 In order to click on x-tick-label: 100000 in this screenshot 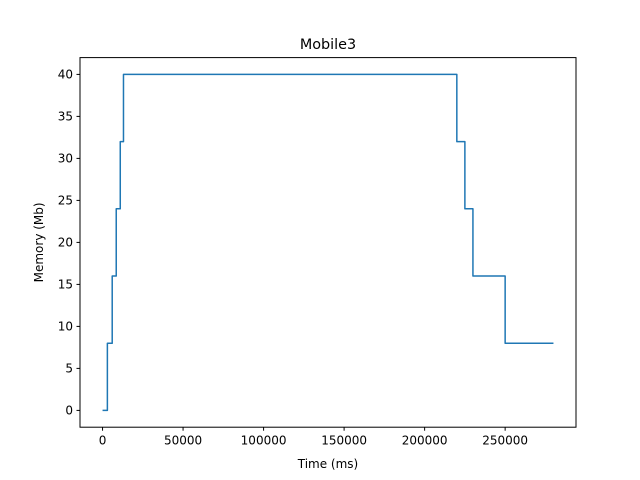, I will do `click(264, 441)`.